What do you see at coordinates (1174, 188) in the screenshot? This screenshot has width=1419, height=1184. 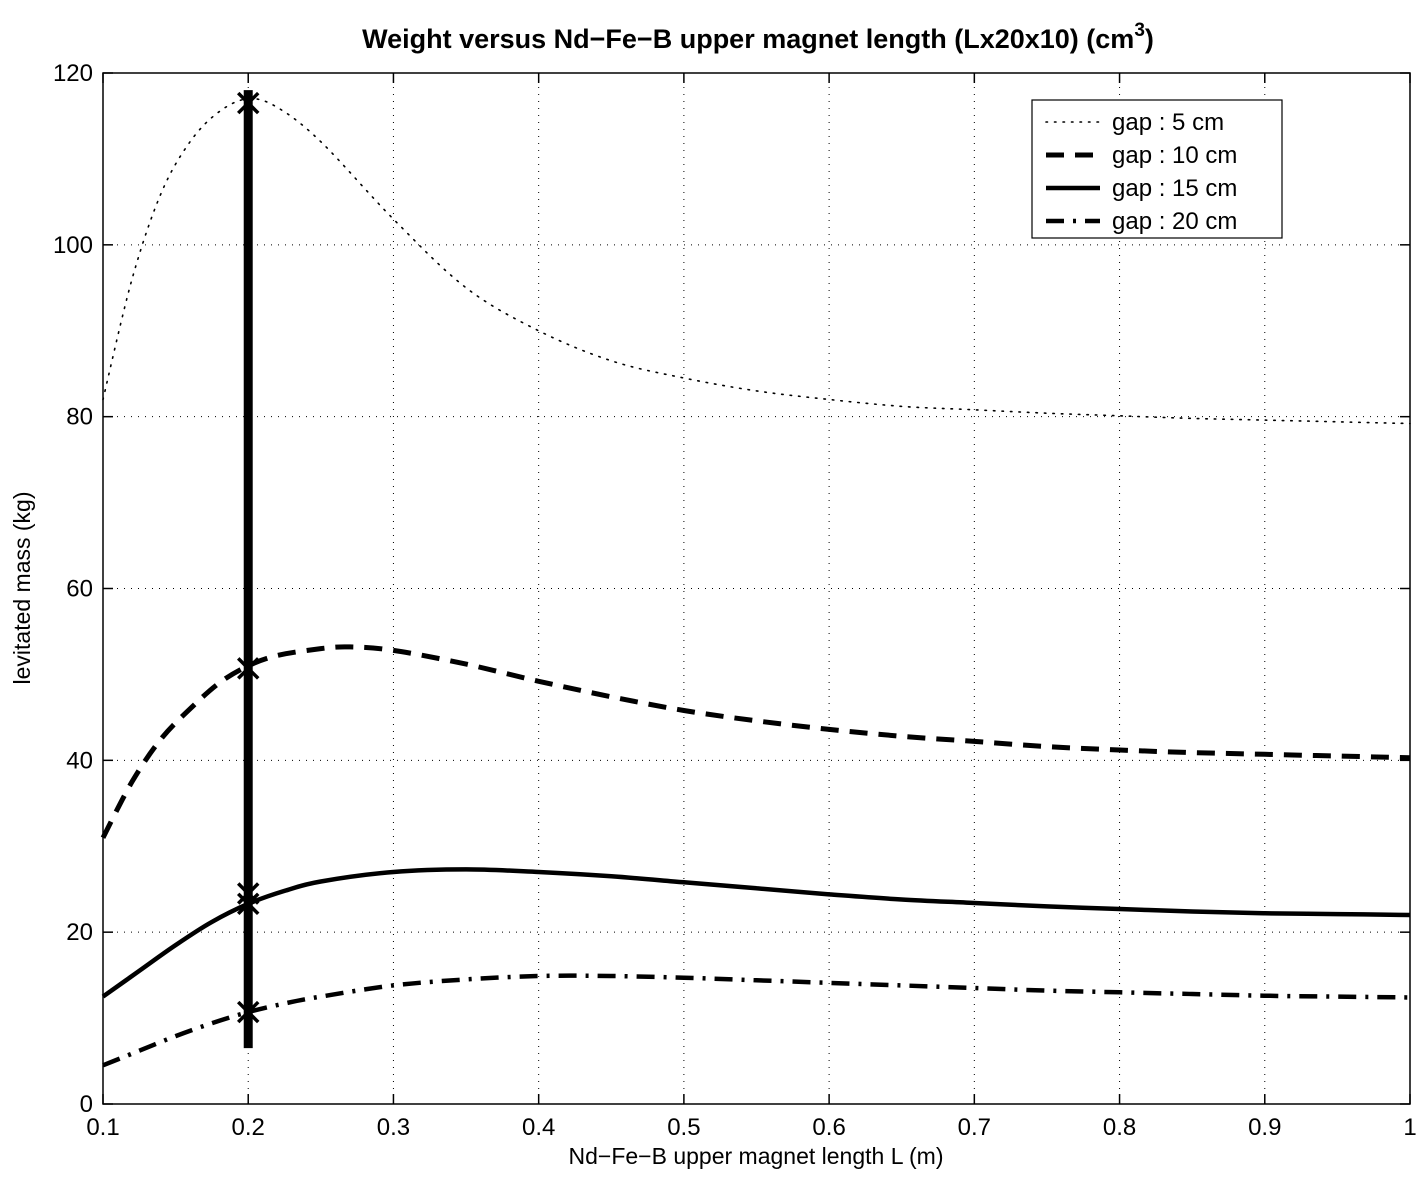 I see `legend-label-3: gap : 15 cm` at bounding box center [1174, 188].